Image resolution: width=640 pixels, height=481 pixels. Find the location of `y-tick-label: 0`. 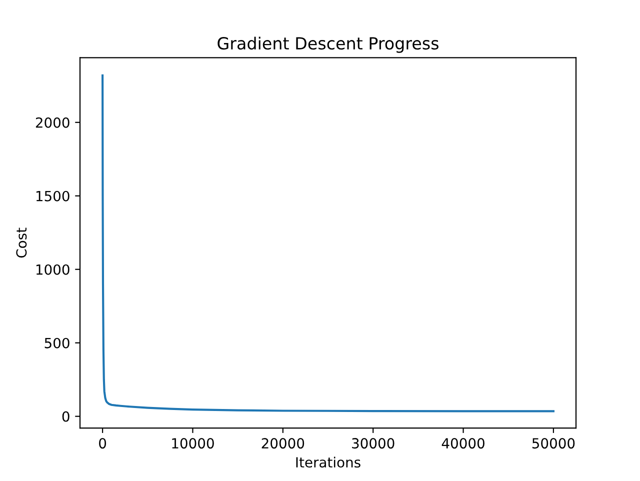

y-tick-label: 0 is located at coordinates (66, 416).